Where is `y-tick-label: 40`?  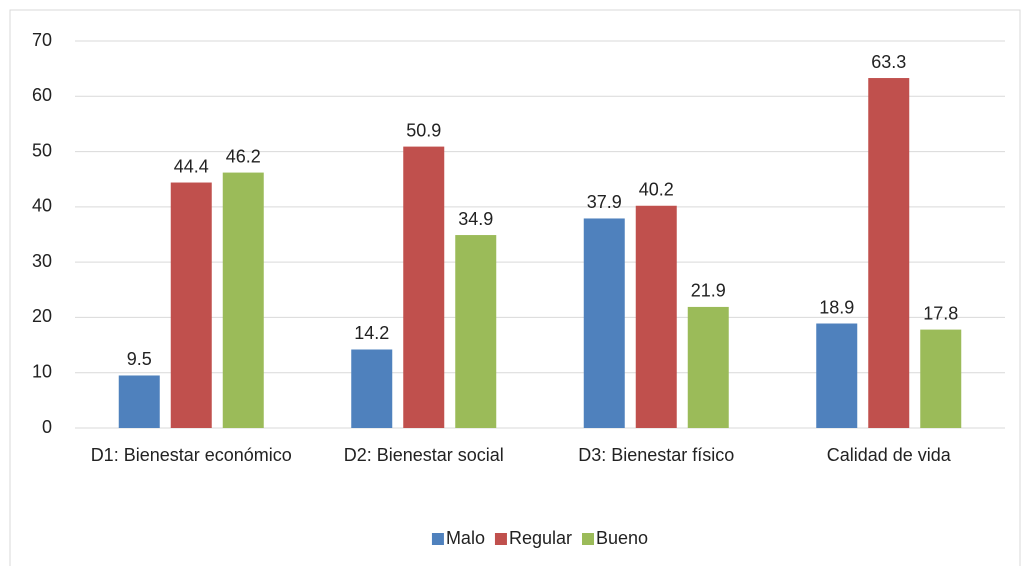 y-tick-label: 40 is located at coordinates (42, 206).